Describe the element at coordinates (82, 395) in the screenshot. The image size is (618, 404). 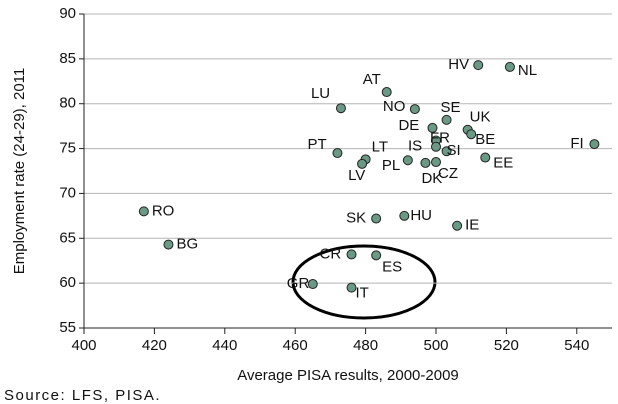
I see `source: Source: LFS, PISA.` at that location.